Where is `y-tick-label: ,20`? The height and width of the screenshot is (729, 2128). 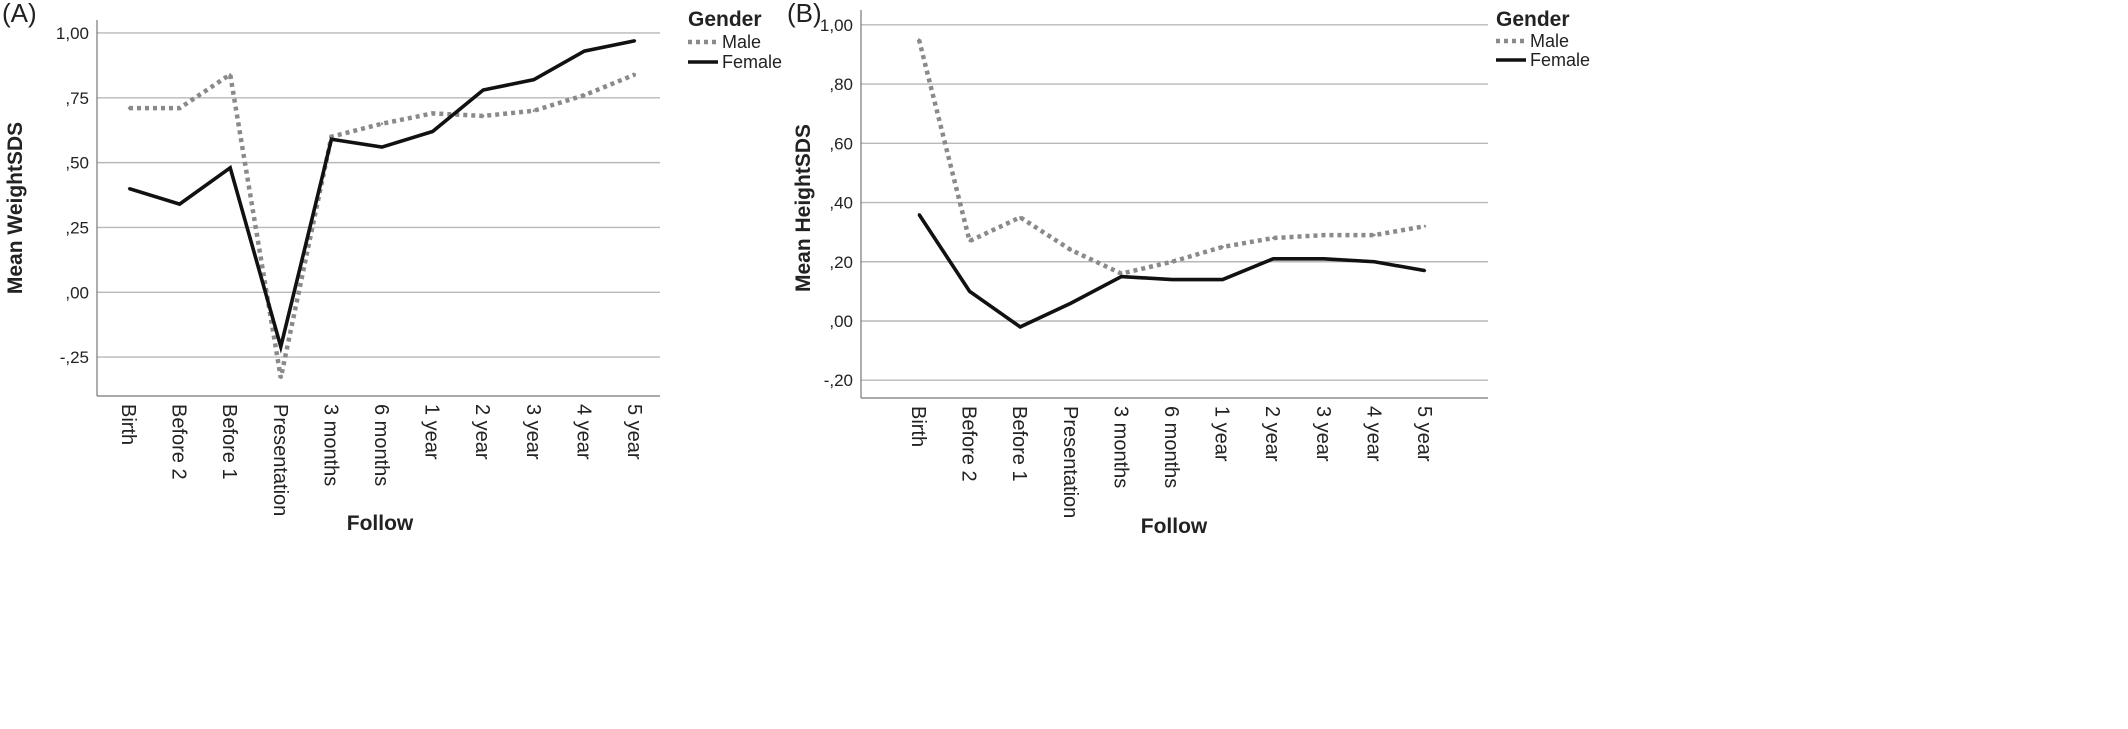
y-tick-label: ,20 is located at coordinates (841, 262).